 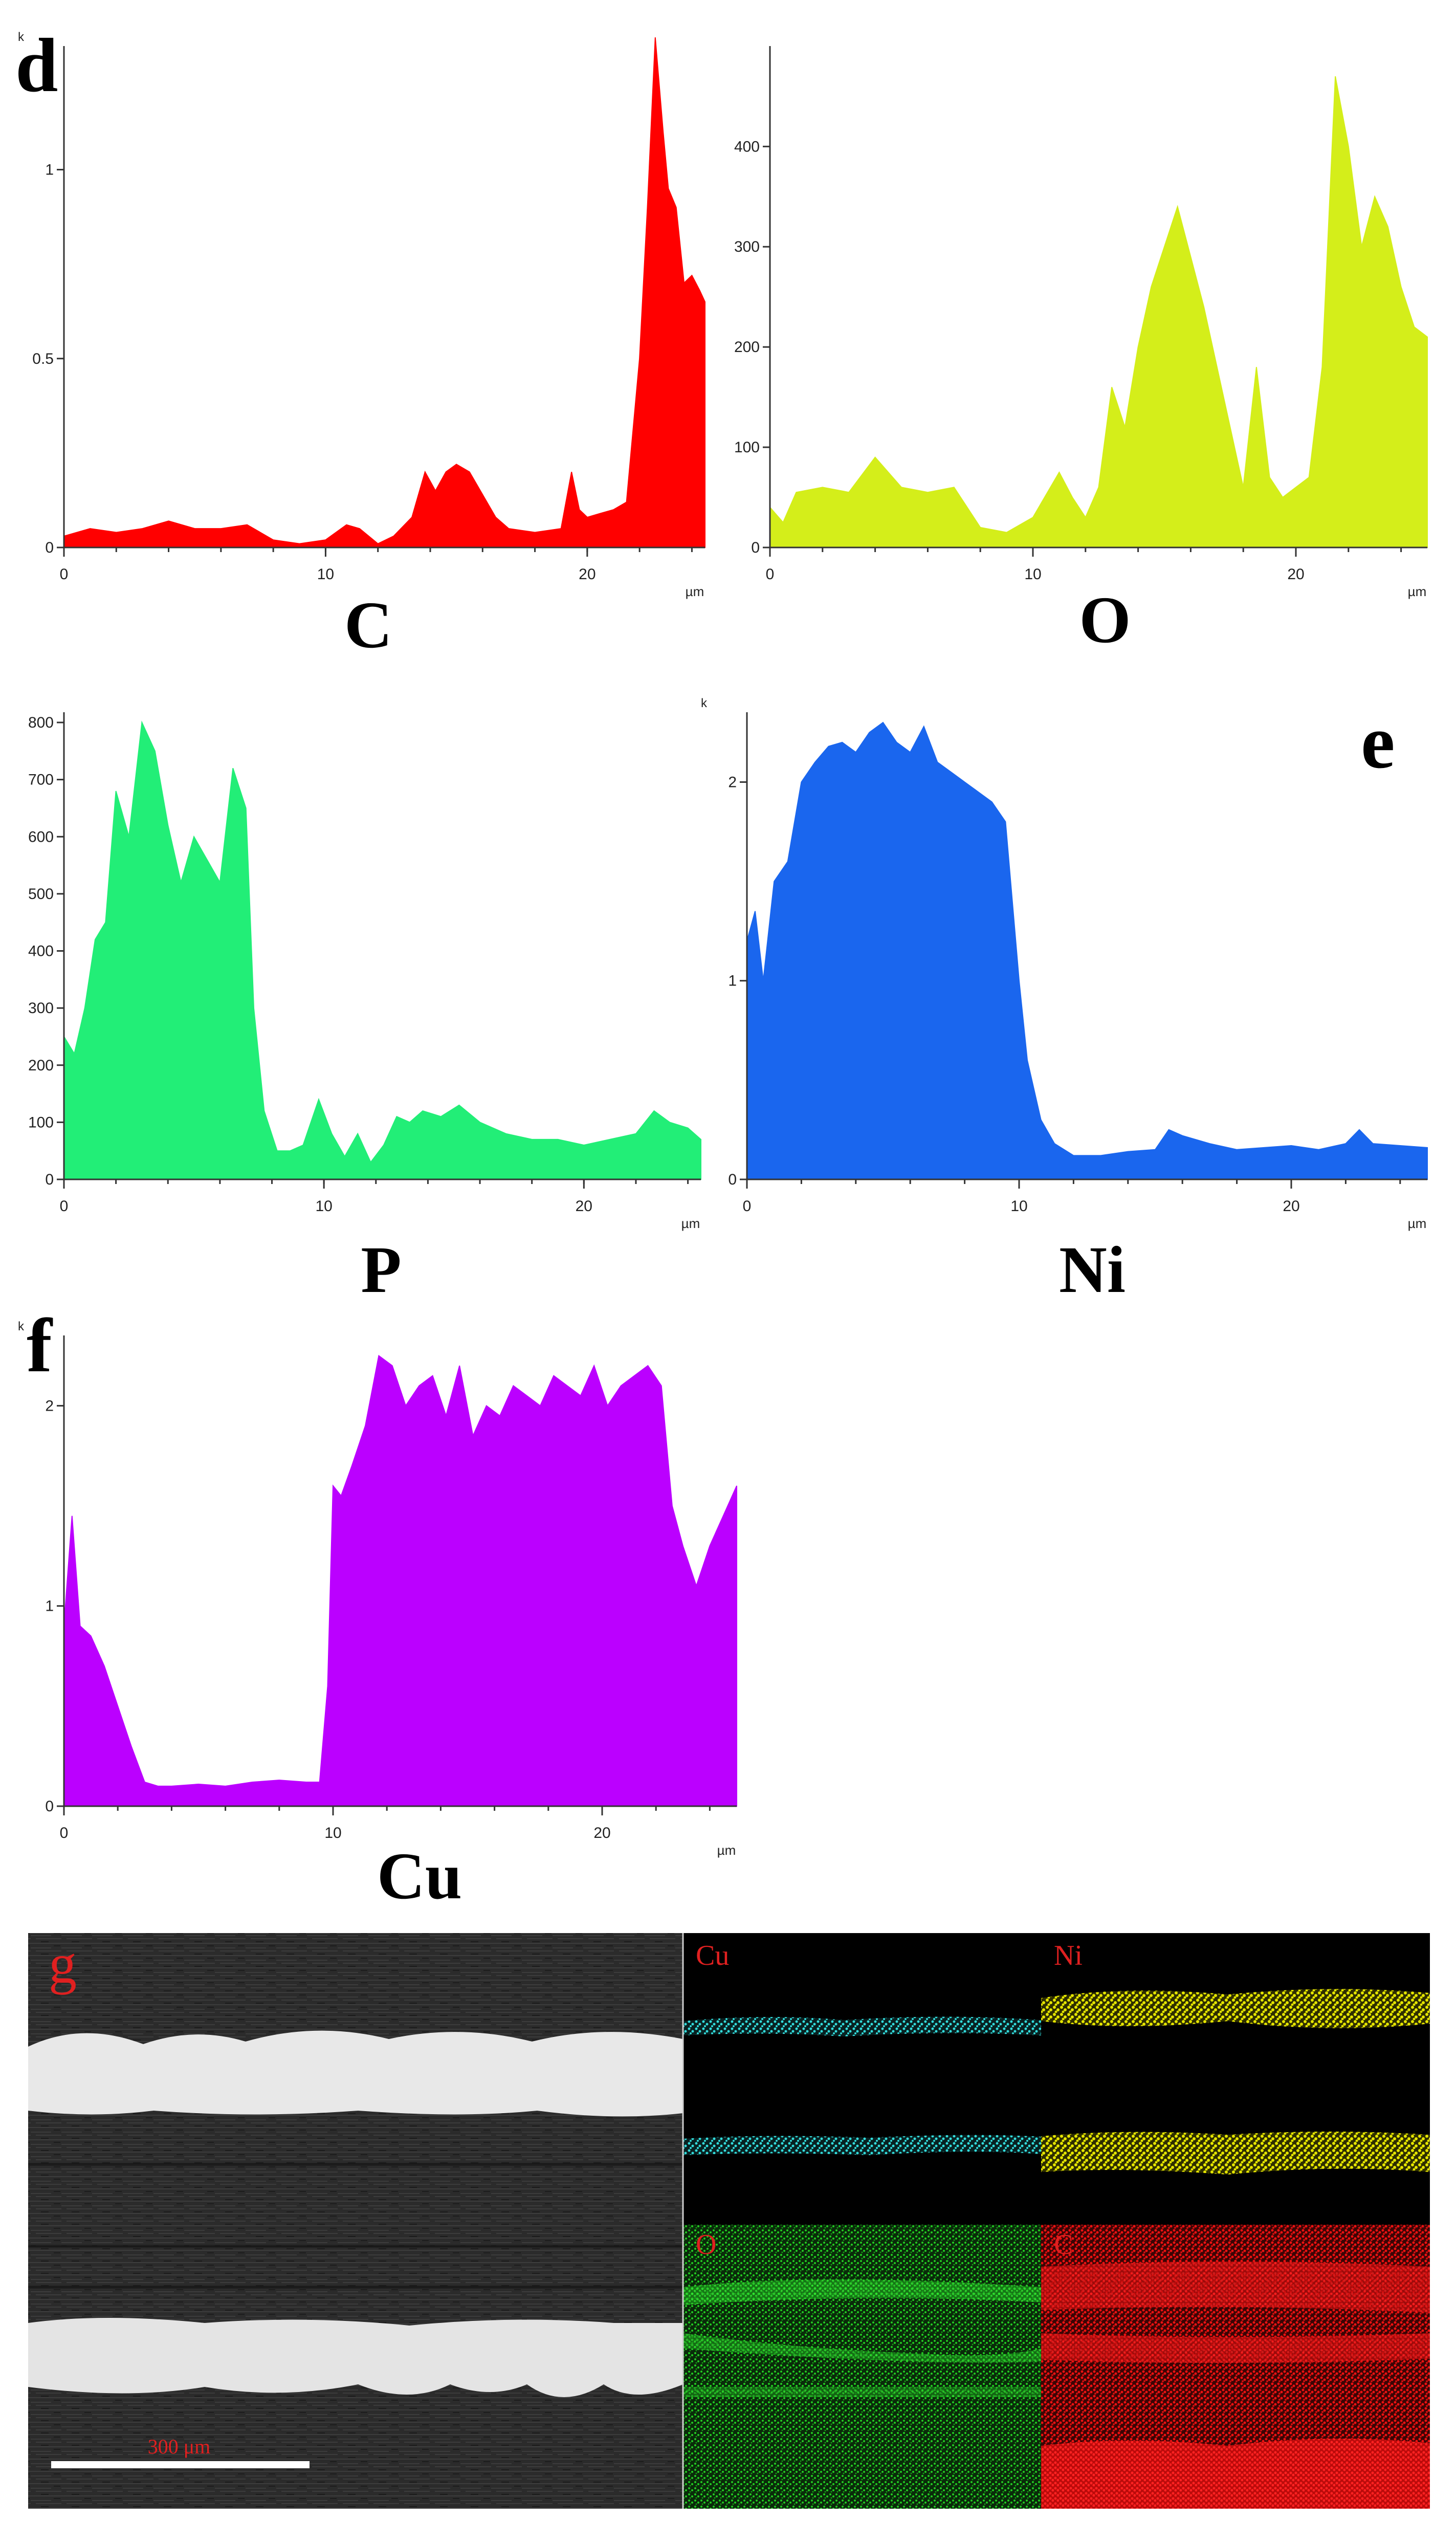 What do you see at coordinates (1063, 2245) in the screenshot?
I see `map-label-c: C` at bounding box center [1063, 2245].